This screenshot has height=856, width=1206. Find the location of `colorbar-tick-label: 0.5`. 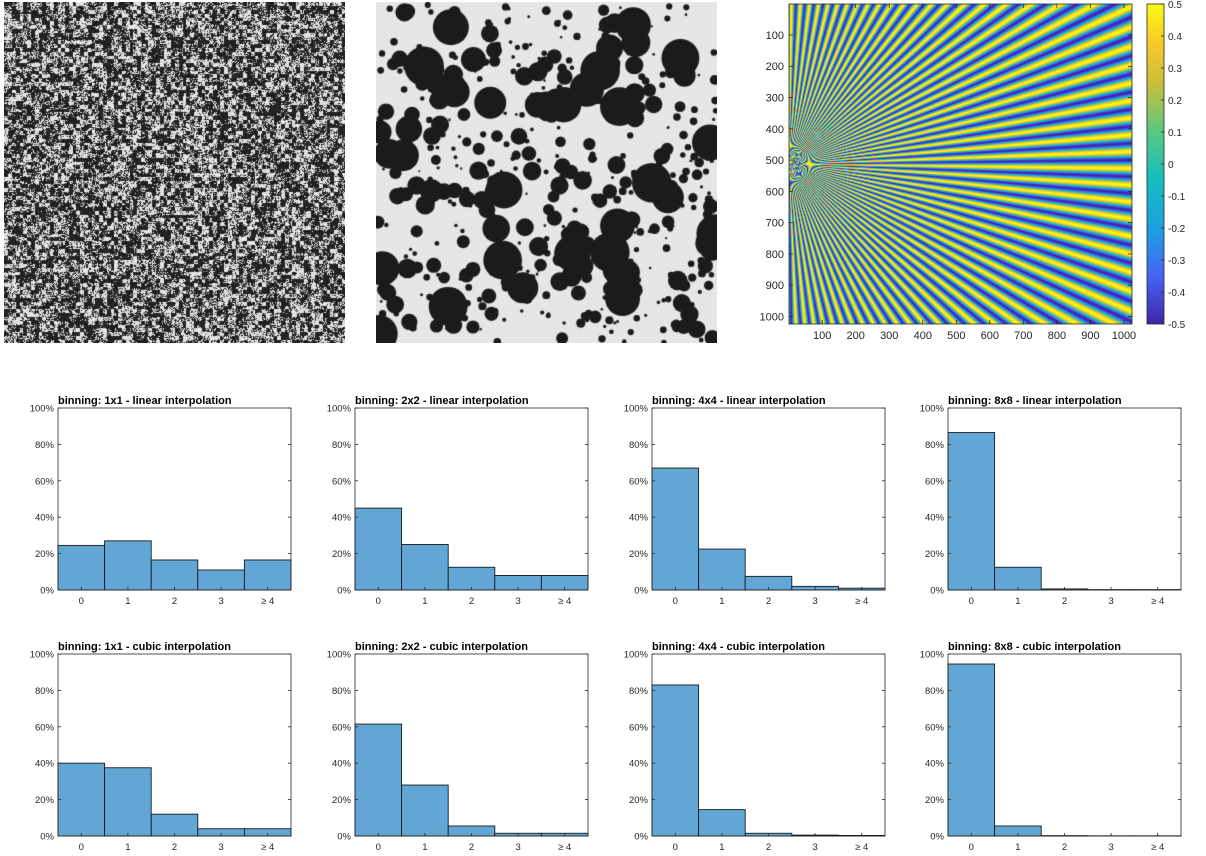

colorbar-tick-label: 0.5 is located at coordinates (1175, 5).